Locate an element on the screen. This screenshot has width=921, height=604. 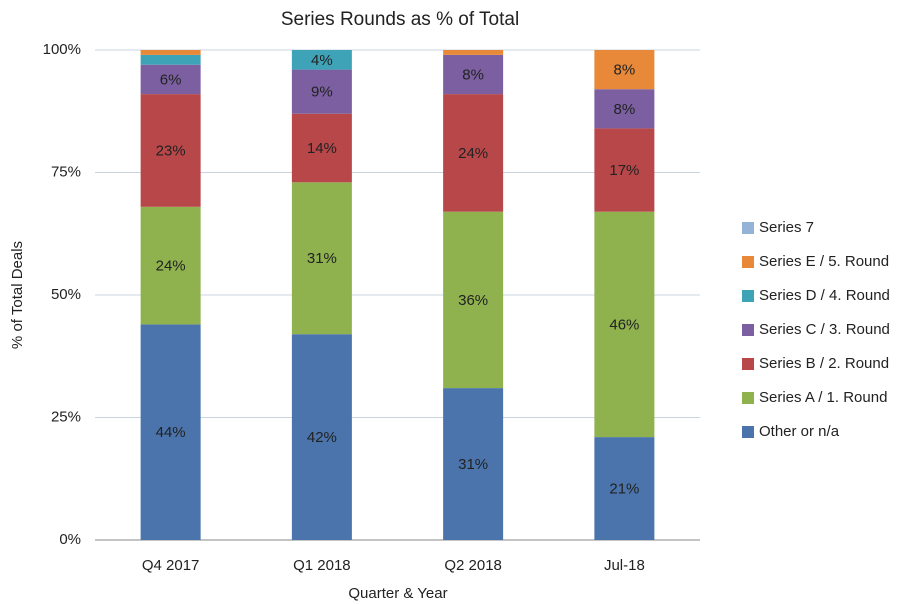
y-tick-label: 50% is located at coordinates (66, 294).